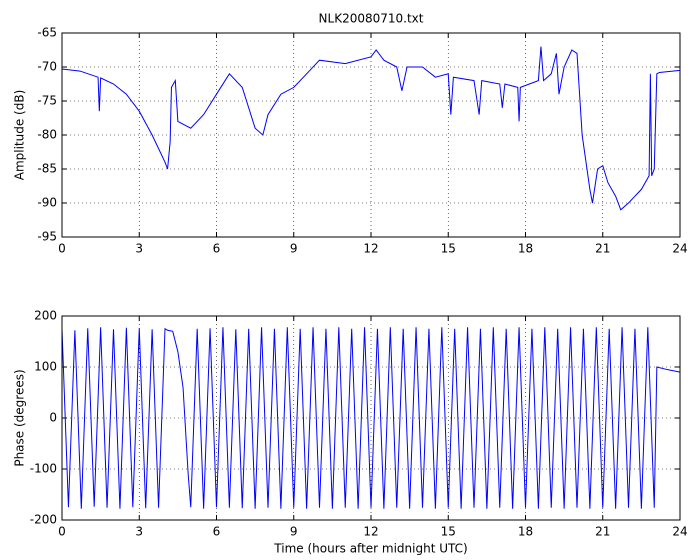  What do you see at coordinates (370, 549) in the screenshot?
I see `x-axis-label: Time (hours after midnight UTC)` at bounding box center [370, 549].